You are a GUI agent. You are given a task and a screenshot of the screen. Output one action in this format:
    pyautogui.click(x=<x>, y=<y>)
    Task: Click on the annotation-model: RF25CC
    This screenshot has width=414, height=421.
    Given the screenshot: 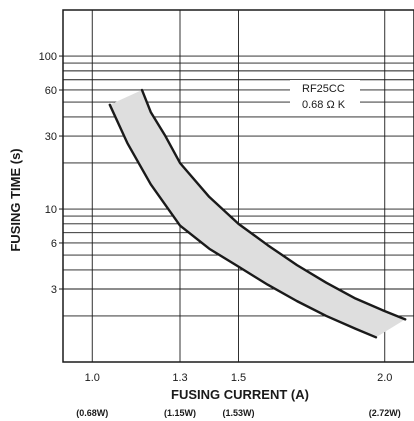 What is the action you would take?
    pyautogui.click(x=323, y=89)
    